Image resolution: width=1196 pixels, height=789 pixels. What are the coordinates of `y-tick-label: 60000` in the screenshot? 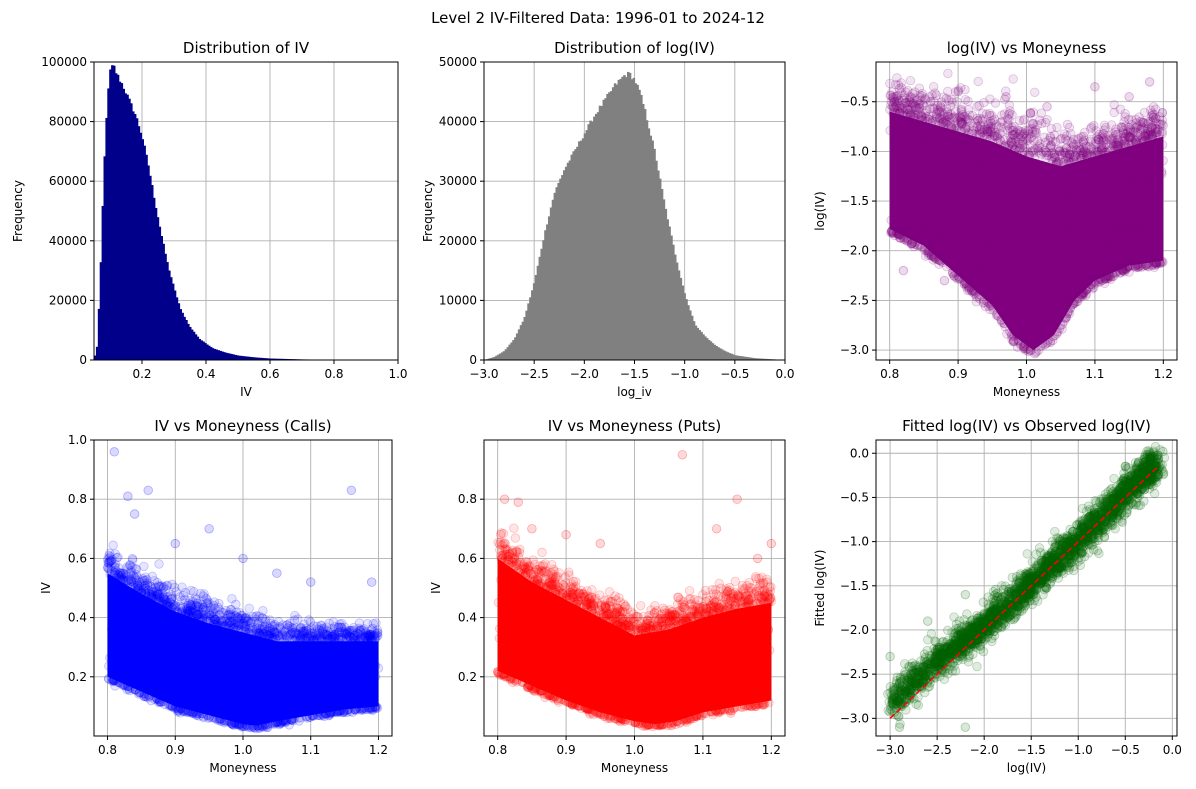 It's located at (68, 181).